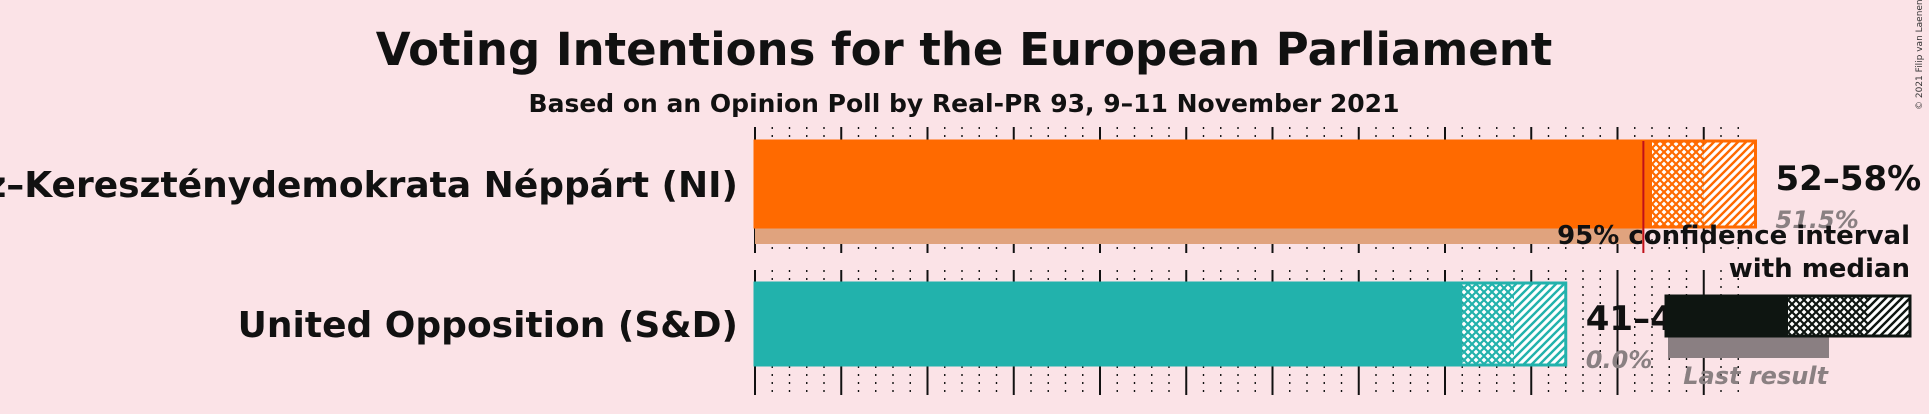 The image size is (1929, 414). Describe the element at coordinates (1920, 55) in the screenshot. I see `copyright-note: © 2021 Filip van Laenen` at that location.